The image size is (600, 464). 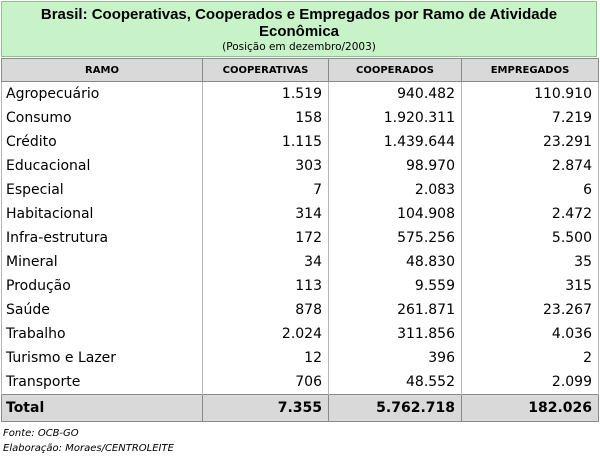 What do you see at coordinates (102, 118) in the screenshot?
I see `cell-ramo: Consumo` at bounding box center [102, 118].